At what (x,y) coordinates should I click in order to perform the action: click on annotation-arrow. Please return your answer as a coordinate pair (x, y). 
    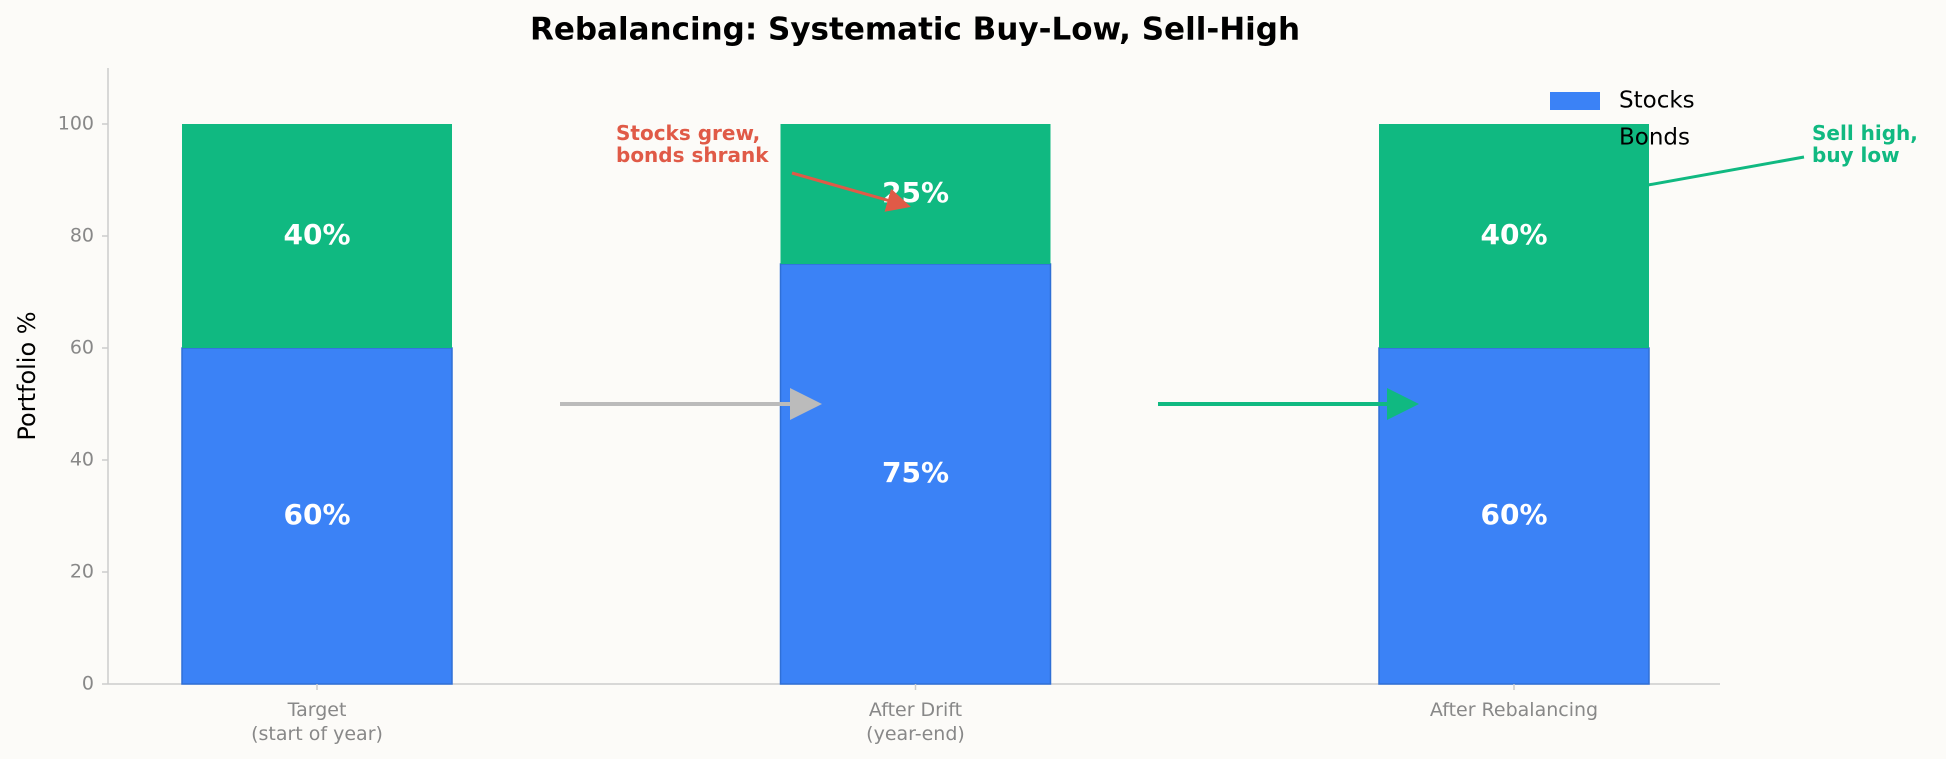
    Looking at the image, I should click on (851, 191).